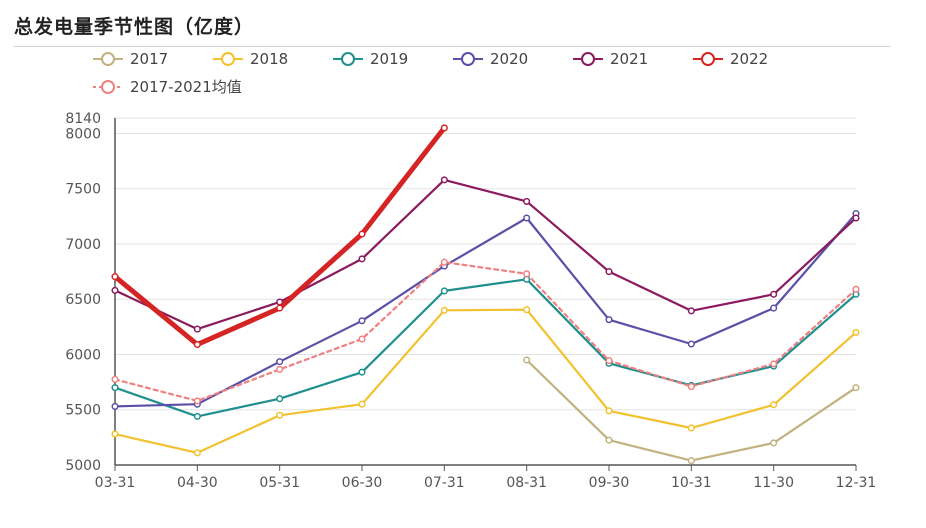 Image resolution: width=926 pixels, height=528 pixels. Describe the element at coordinates (83, 119) in the screenshot. I see `y-tick-label-7: 8140` at that location.